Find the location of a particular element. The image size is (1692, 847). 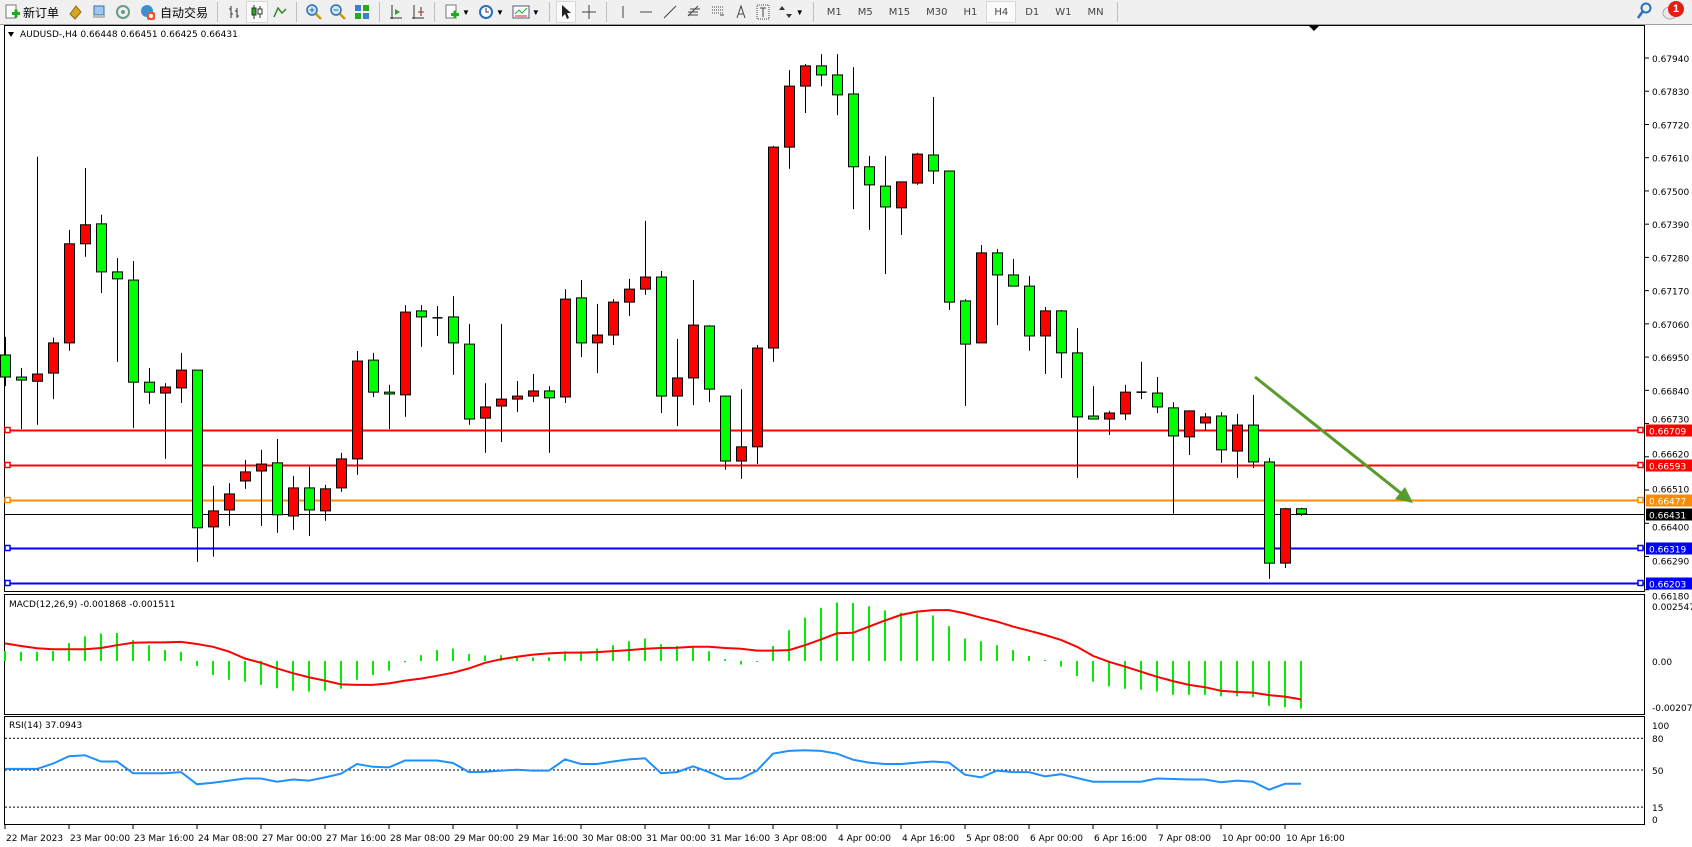

trend-arrow-line is located at coordinates (1328, 435).